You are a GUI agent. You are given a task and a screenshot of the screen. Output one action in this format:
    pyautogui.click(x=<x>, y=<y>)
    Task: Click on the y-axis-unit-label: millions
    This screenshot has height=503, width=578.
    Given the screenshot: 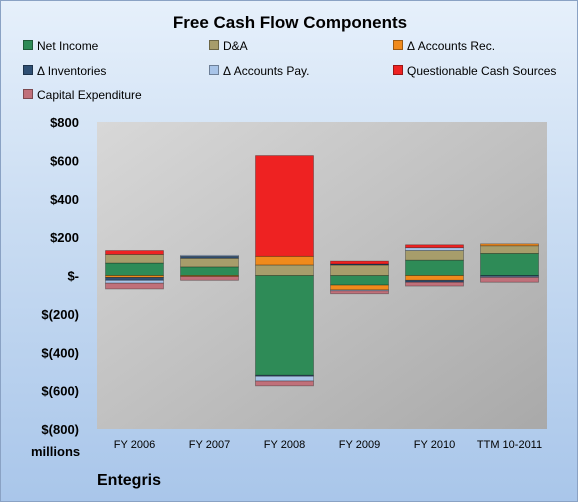 What is the action you would take?
    pyautogui.click(x=56, y=451)
    